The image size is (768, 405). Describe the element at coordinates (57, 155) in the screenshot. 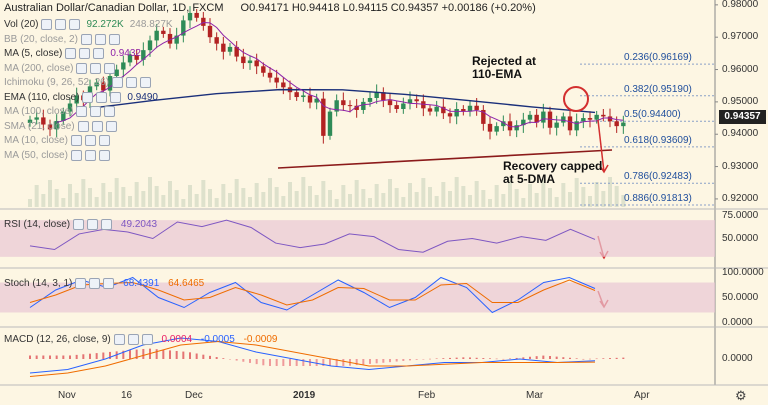

I see `indicator-row: MA (50, close)` at that location.